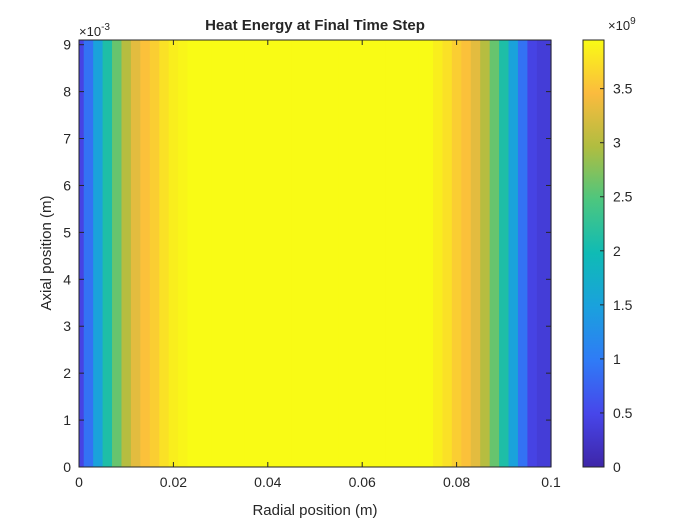 The image size is (700, 525). Describe the element at coordinates (67, 139) in the screenshot. I see `y-tick-label: 7` at that location.